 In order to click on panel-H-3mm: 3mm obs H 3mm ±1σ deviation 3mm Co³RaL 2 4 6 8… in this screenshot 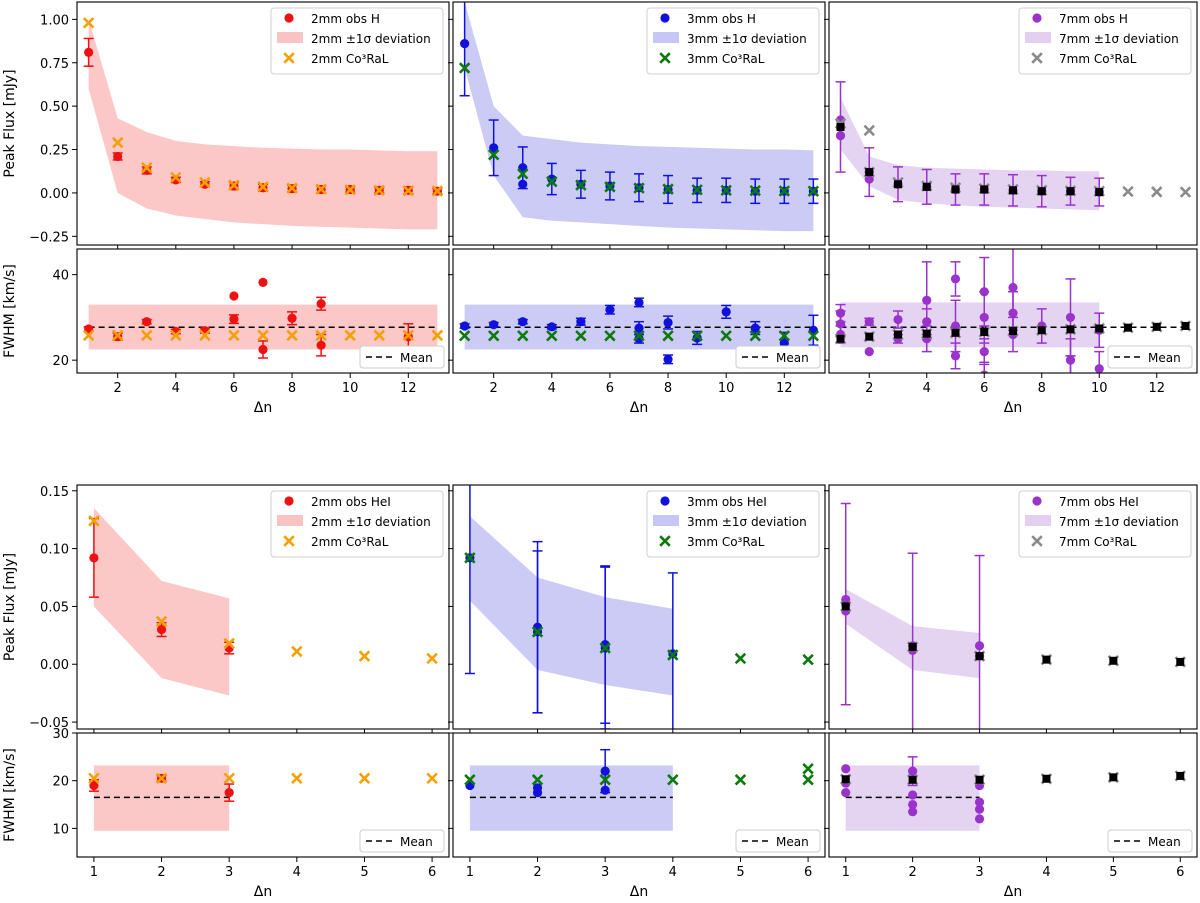, I will do `click(637, 208)`.